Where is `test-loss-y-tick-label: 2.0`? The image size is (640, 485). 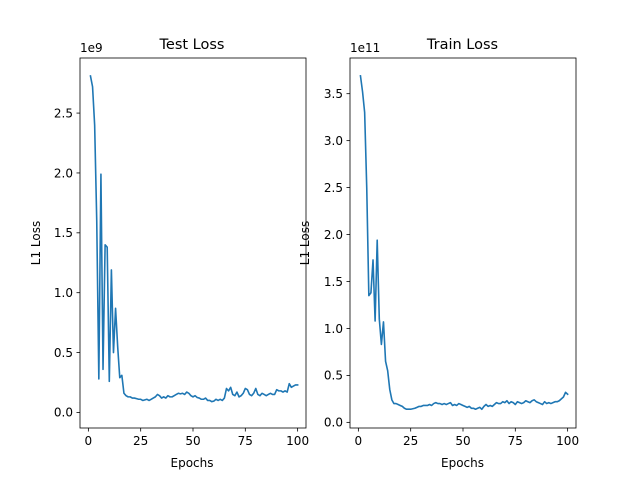 test-loss-y-tick-label: 2.0 is located at coordinates (63, 173).